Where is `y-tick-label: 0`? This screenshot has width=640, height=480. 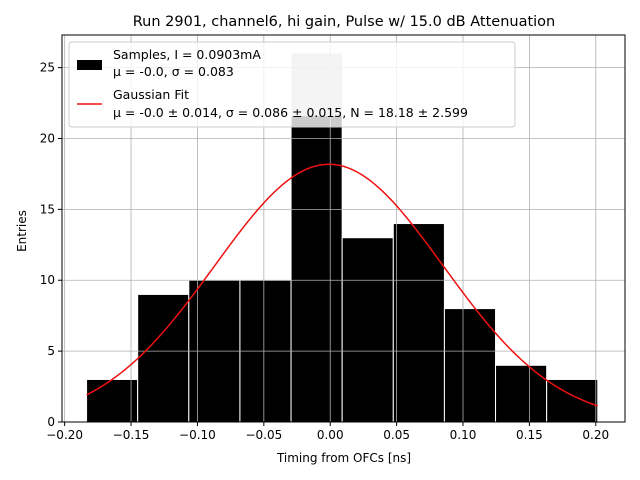
y-tick-label: 0 is located at coordinates (51, 422).